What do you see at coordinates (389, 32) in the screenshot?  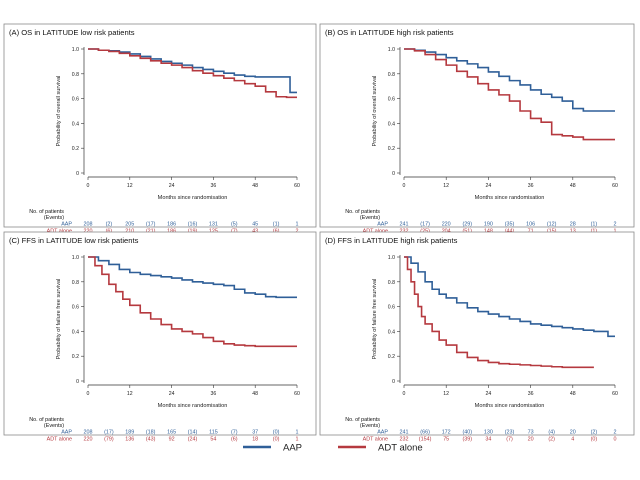 I see `panel-title: (B) OS in LATITUDE high risk patients` at bounding box center [389, 32].